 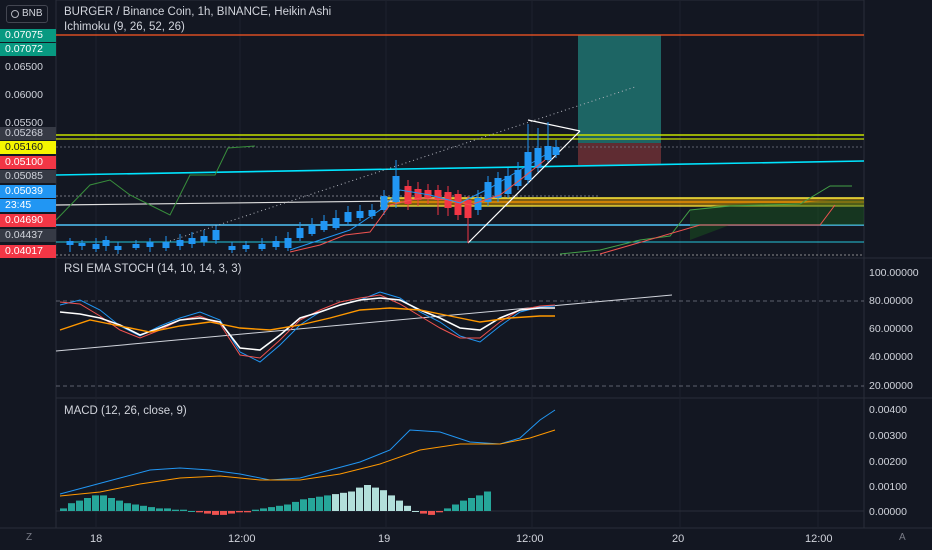 What do you see at coordinates (888, 436) in the screenshot?
I see `axis-tick-label: 0.00300` at bounding box center [888, 436].